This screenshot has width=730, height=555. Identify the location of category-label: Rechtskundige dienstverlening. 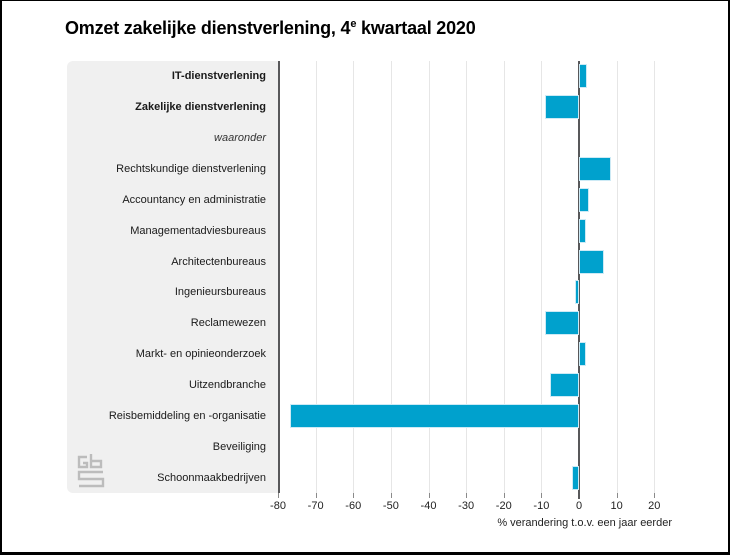
(191, 169).